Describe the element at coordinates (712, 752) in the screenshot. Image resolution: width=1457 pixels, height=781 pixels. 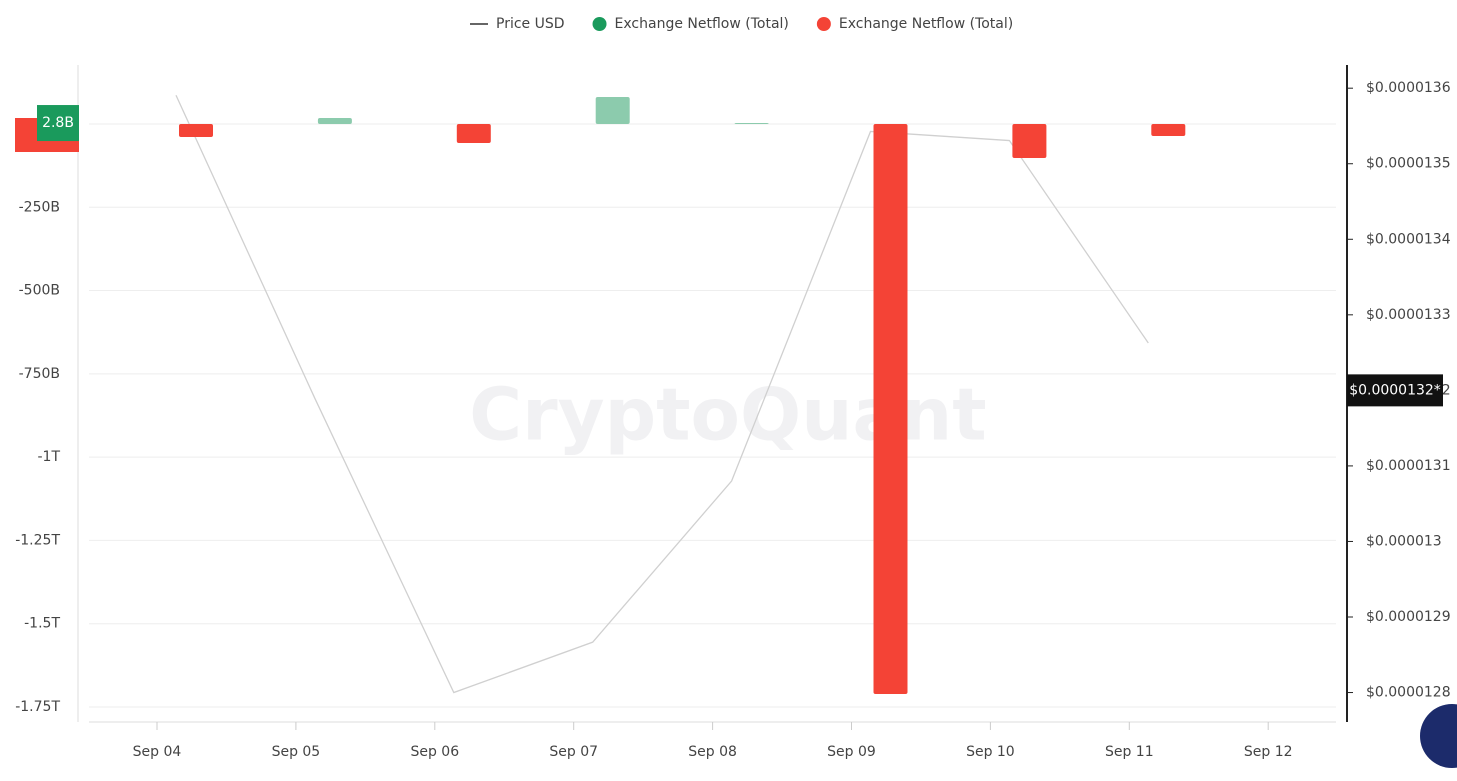
I see `x-tick-label: Sep 08` at that location.